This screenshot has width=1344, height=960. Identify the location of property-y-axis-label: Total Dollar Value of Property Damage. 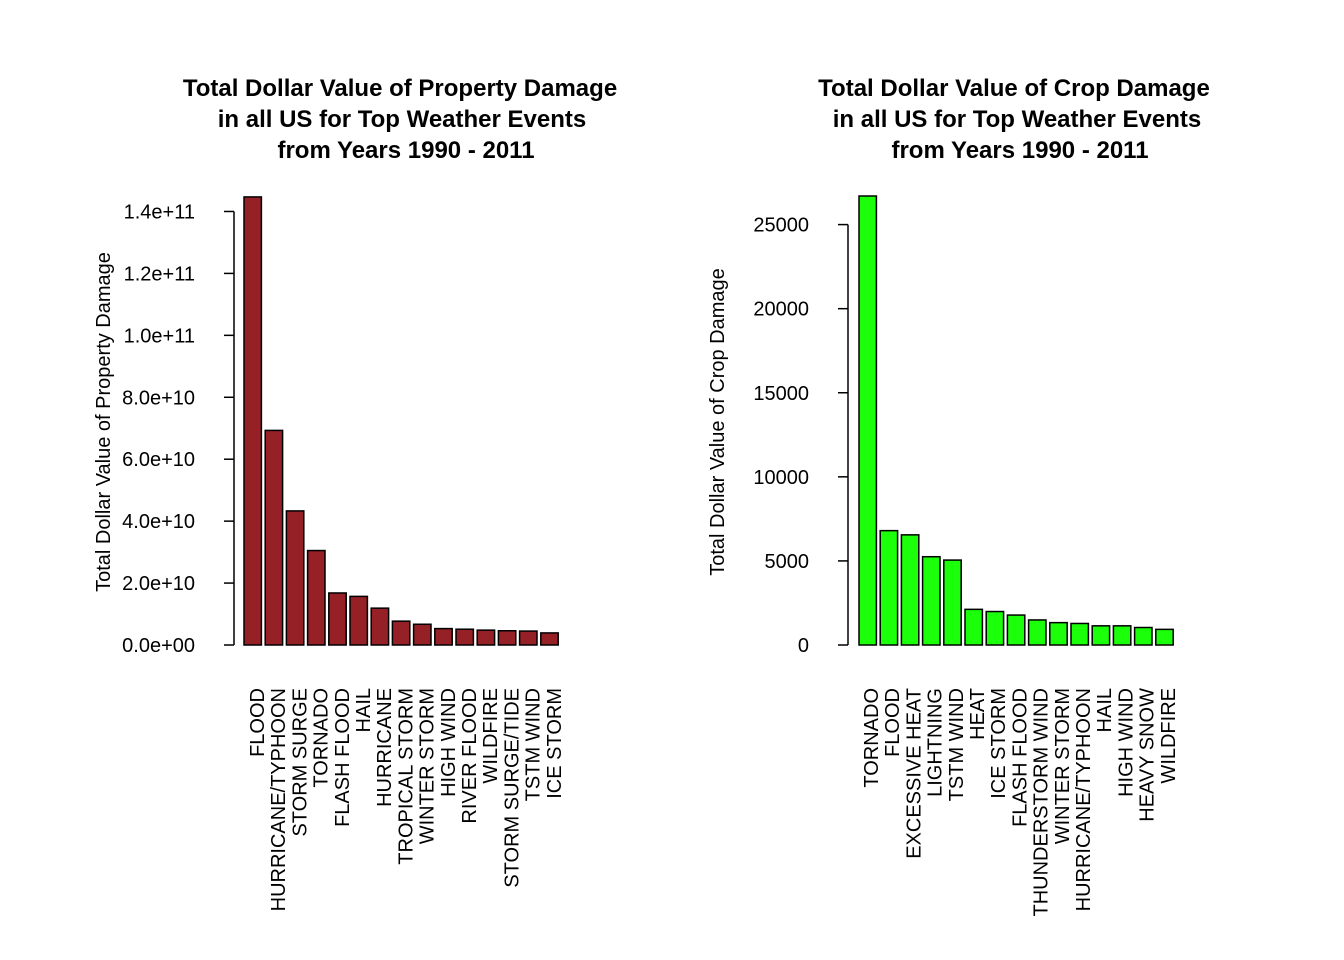
(104, 422).